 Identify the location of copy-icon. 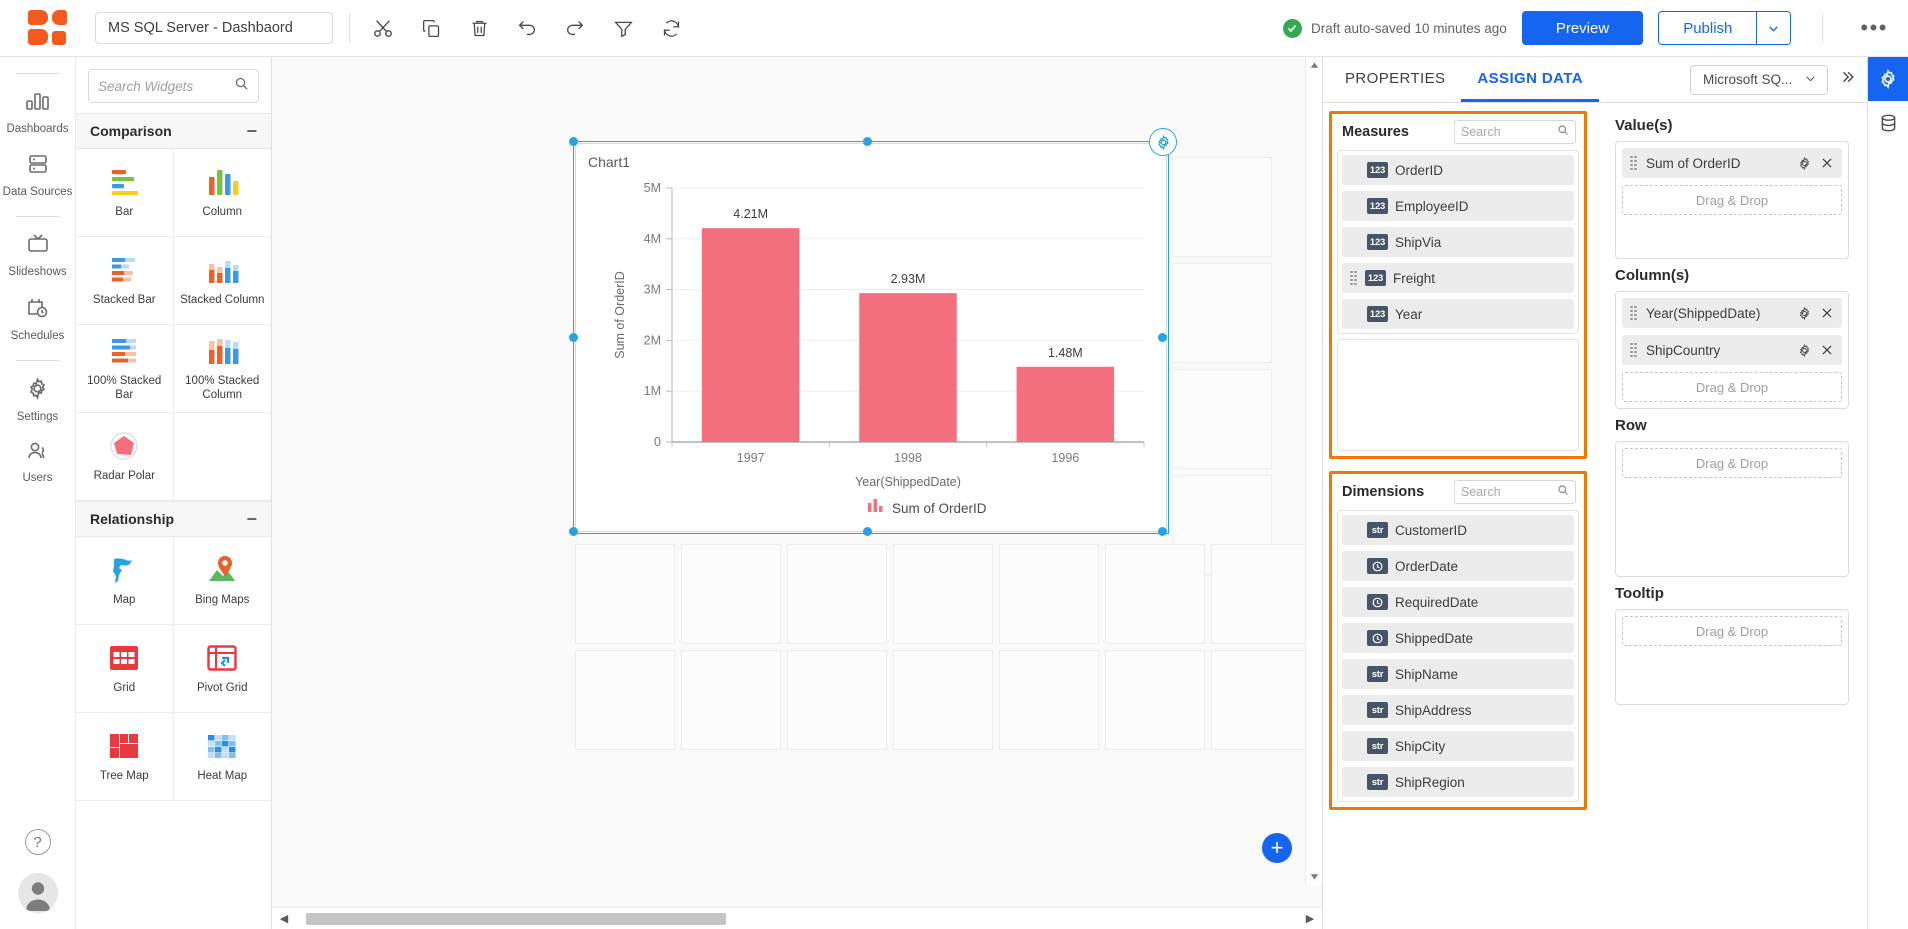
(431, 28).